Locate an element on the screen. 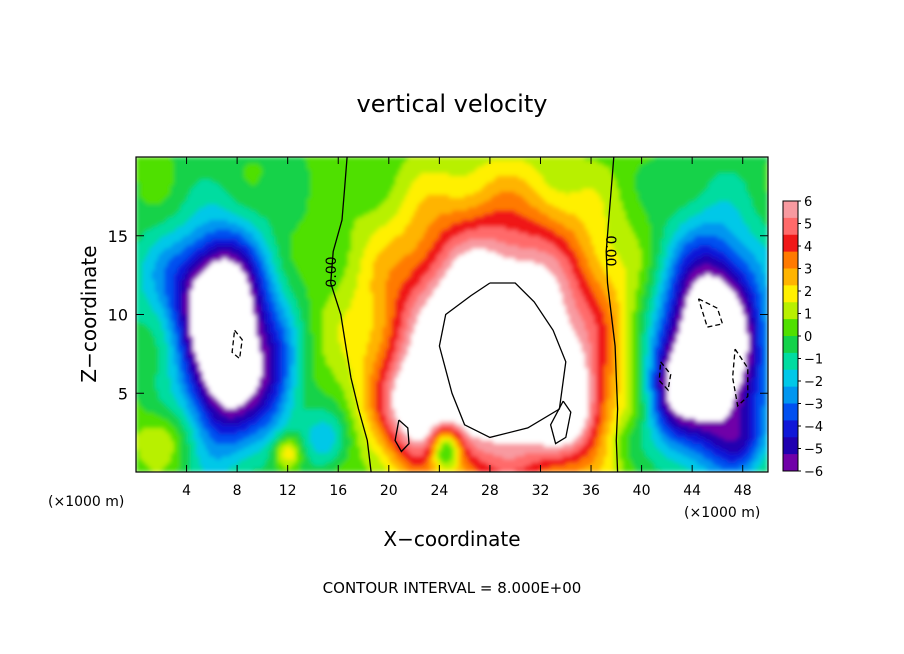 The height and width of the screenshot is (654, 904). colorbar-label: −3 is located at coordinates (813, 405).